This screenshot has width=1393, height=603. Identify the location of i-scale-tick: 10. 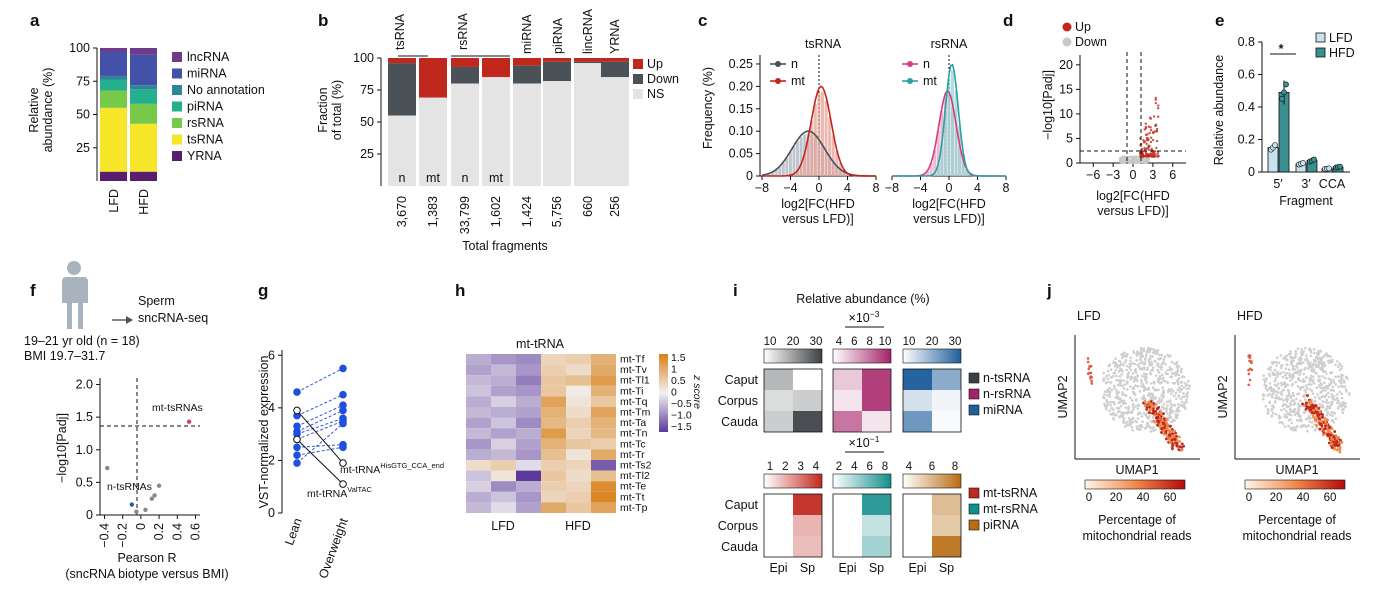
(885, 342).